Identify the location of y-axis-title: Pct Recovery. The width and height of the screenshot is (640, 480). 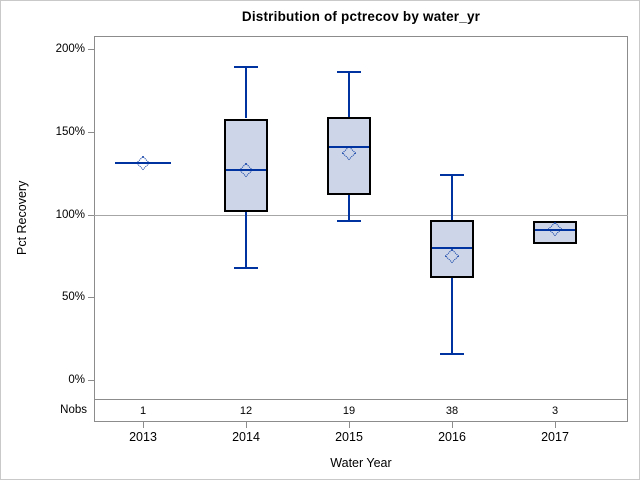
(22, 218).